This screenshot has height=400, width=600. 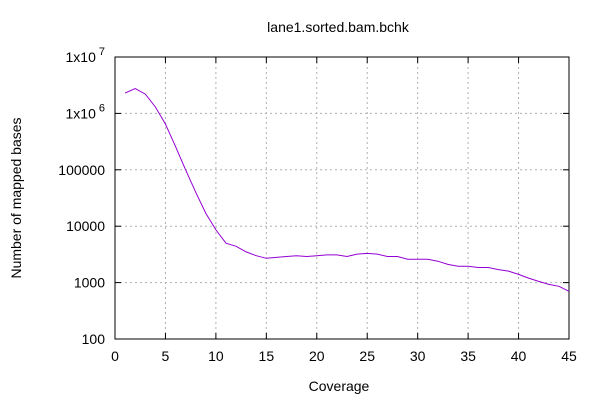 I want to click on chart-title: lane1.sorted.bam.bchk, so click(x=338, y=27).